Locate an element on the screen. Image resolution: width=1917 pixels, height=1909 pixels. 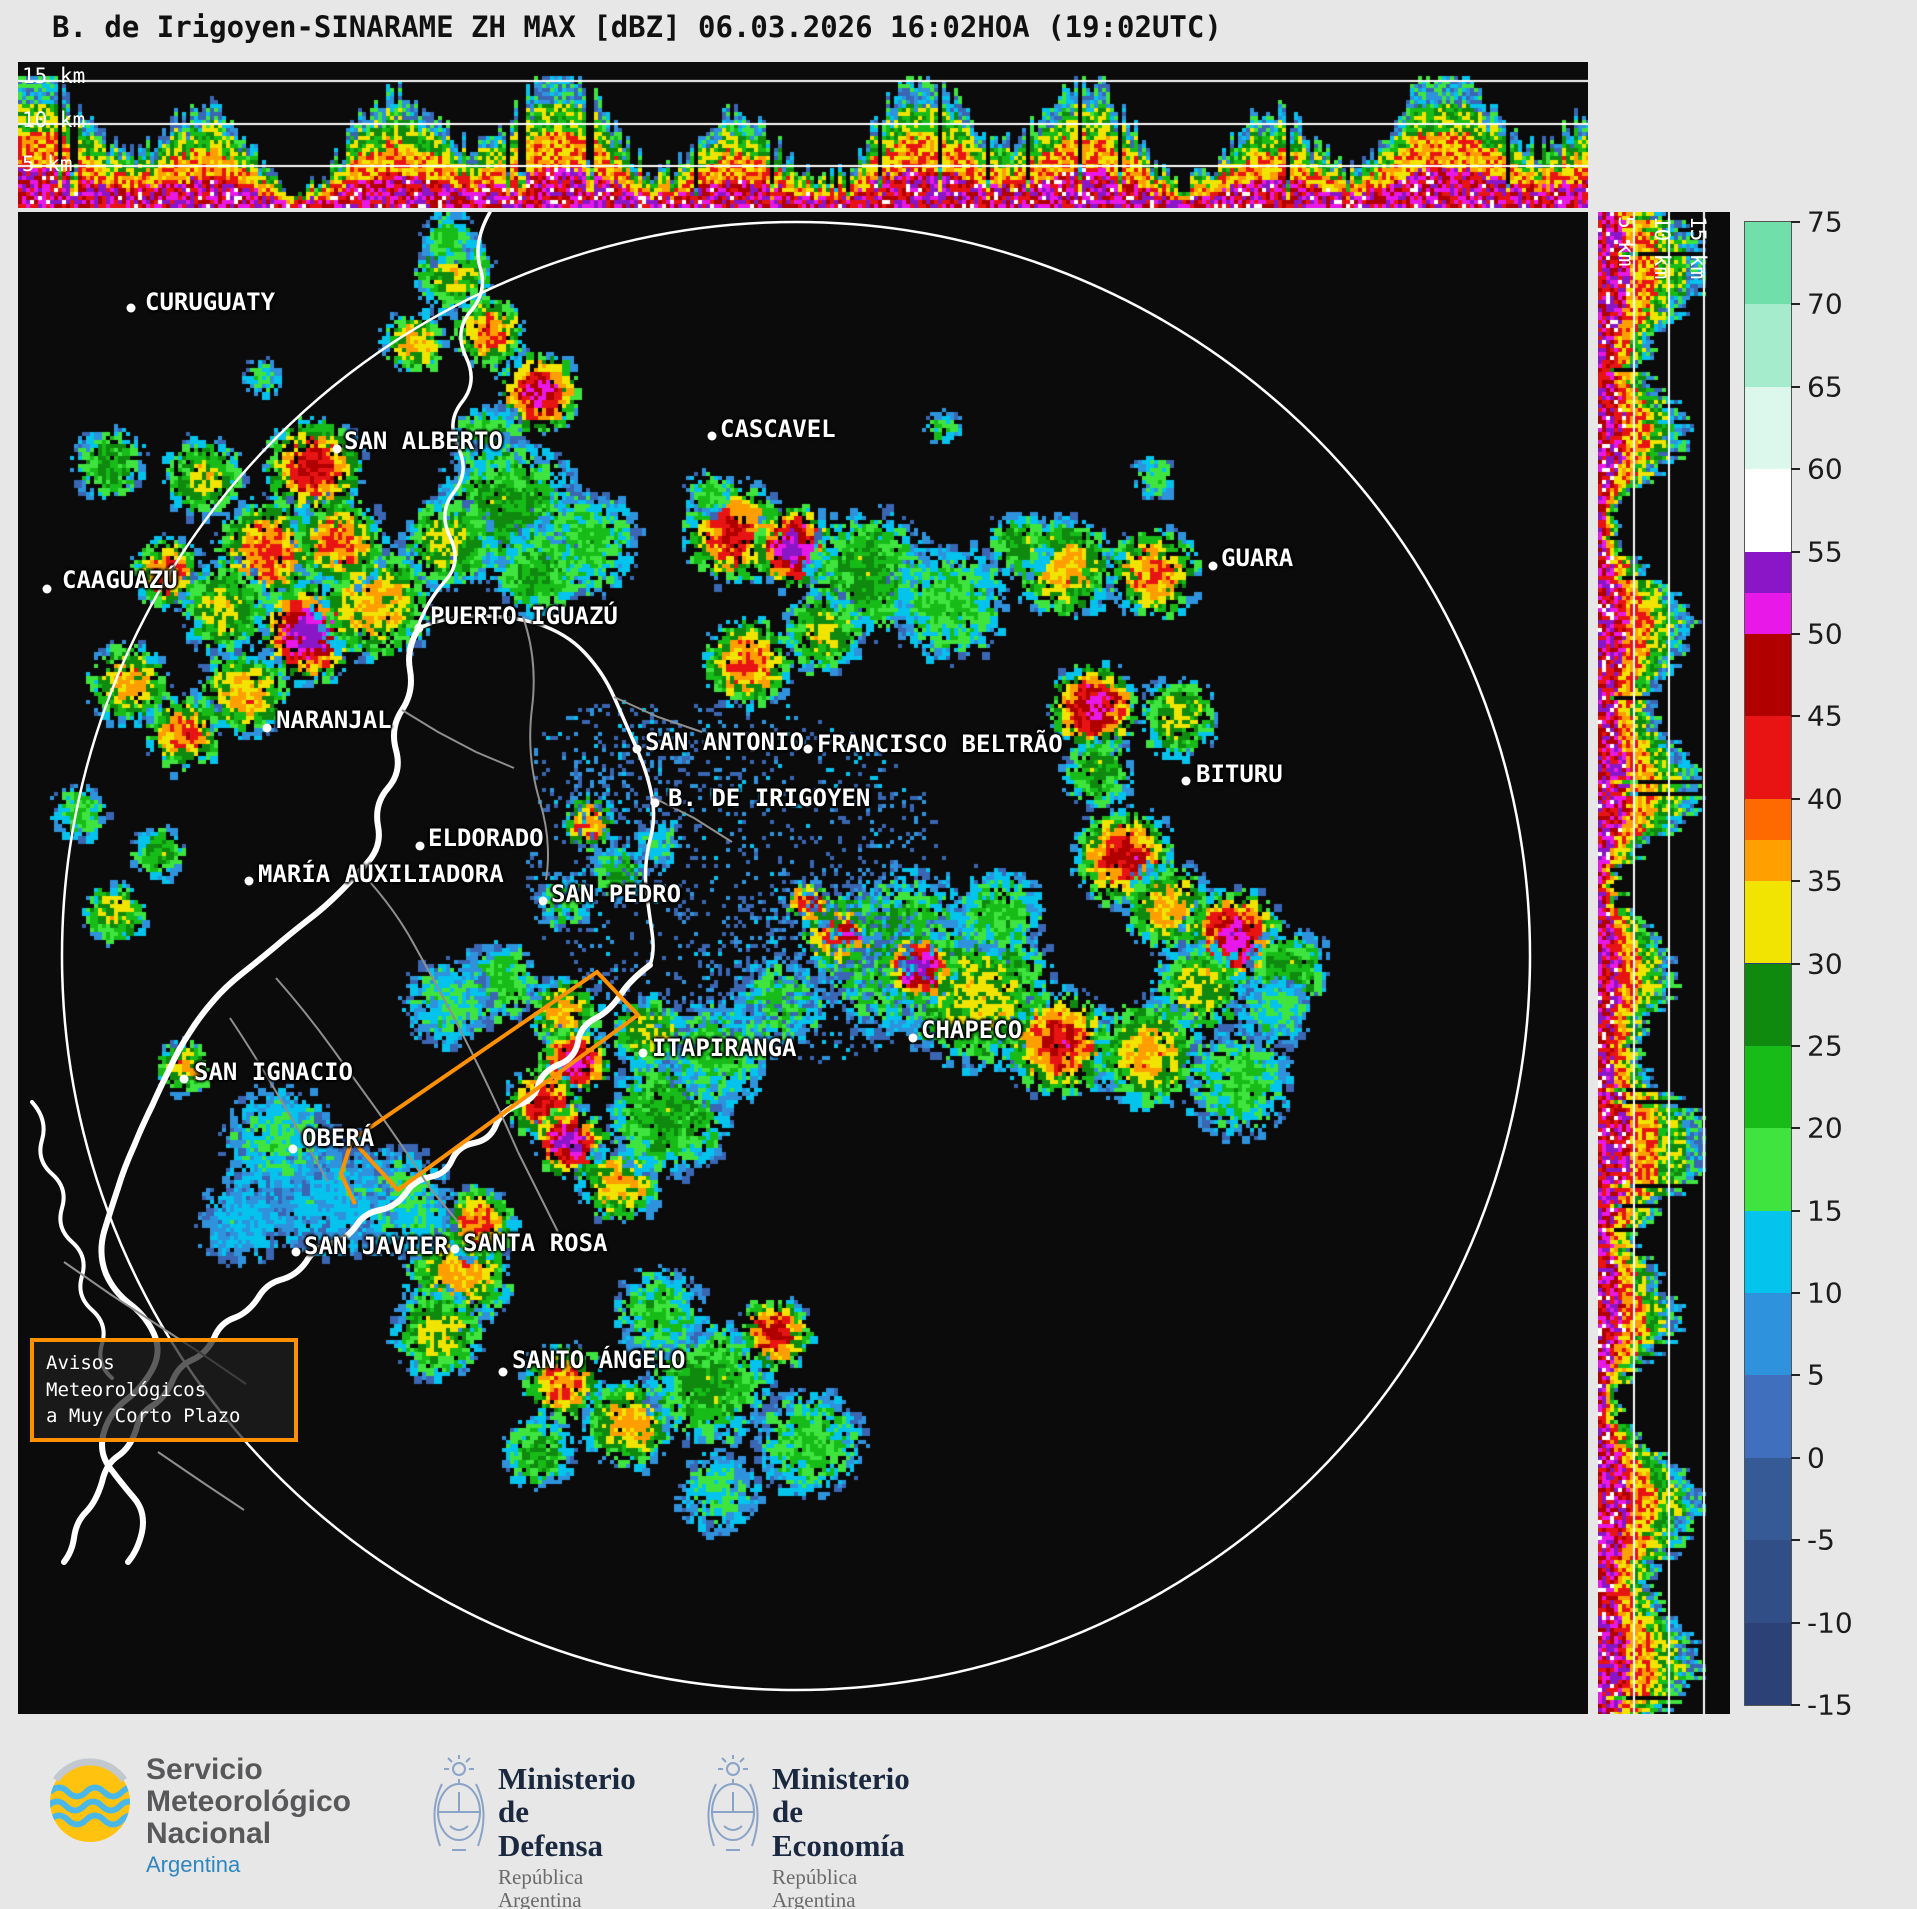
smn-line2: Meteorológico is located at coordinates (249, 1802).